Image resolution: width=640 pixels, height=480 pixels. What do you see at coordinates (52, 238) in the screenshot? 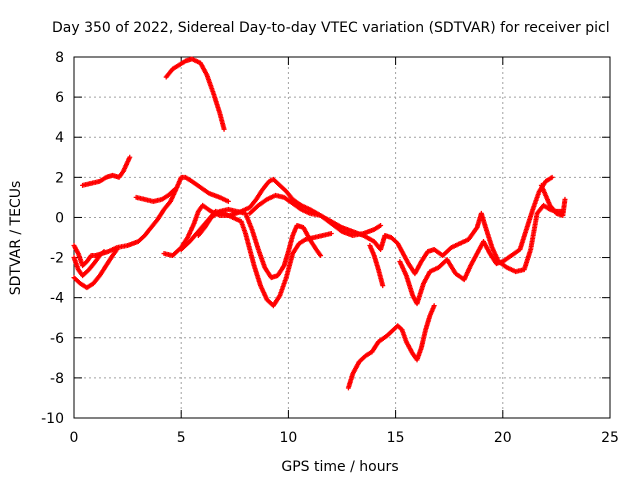
I see `y-tick-labels: -10 -8 -6 -4 -2 0 2 4 6 8` at bounding box center [52, 238].